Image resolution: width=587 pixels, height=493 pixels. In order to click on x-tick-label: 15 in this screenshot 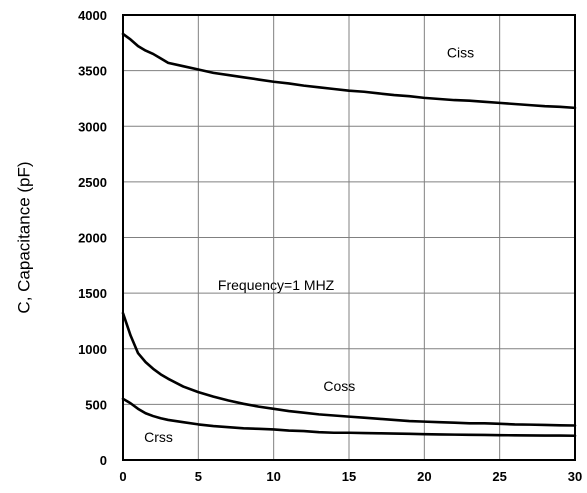, I will do `click(349, 476)`.